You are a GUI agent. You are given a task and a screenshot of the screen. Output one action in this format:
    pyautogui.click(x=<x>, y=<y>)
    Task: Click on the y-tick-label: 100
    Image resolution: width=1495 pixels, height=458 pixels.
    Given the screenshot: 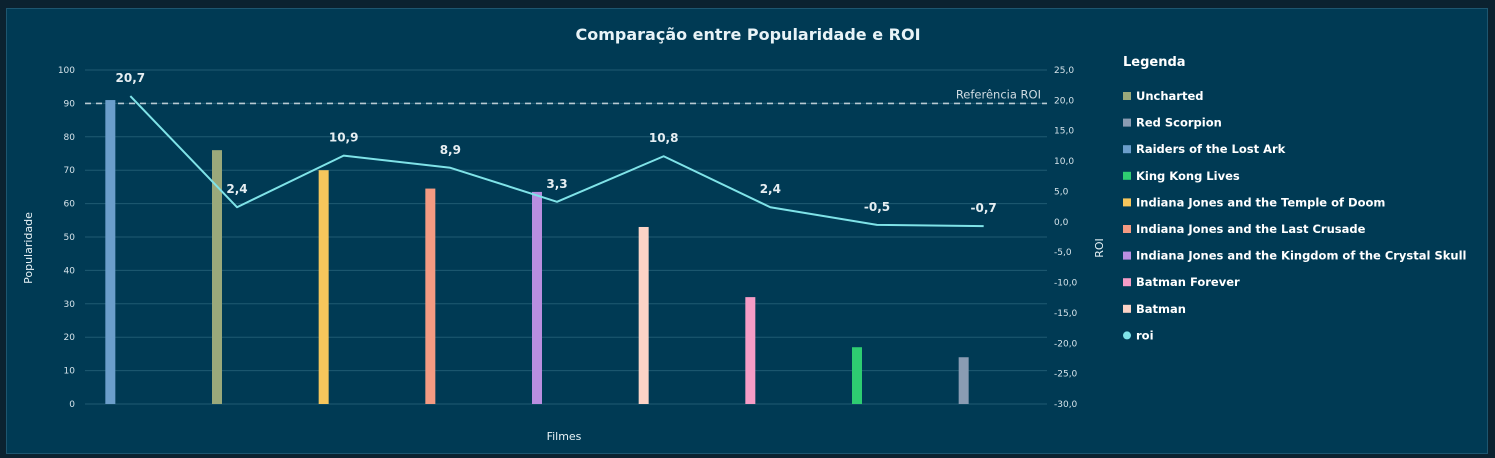 What is the action you would take?
    pyautogui.click(x=66, y=71)
    